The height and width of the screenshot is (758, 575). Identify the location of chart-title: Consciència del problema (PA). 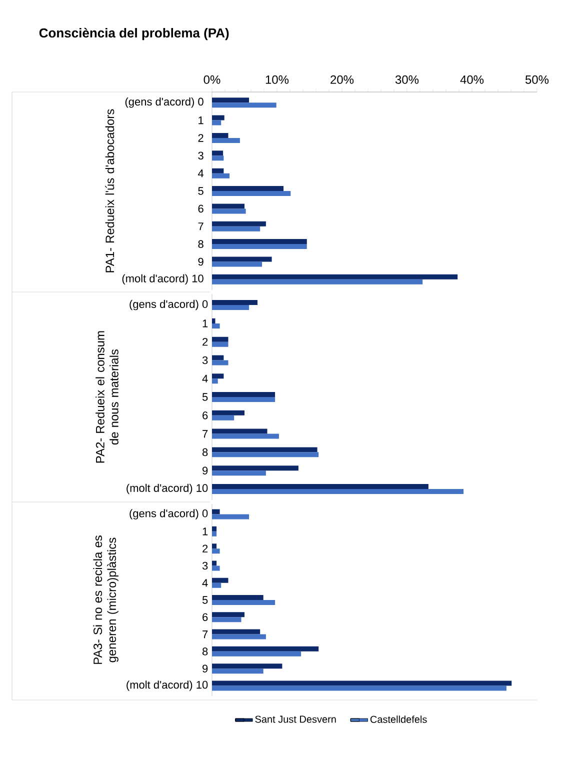
(134, 34).